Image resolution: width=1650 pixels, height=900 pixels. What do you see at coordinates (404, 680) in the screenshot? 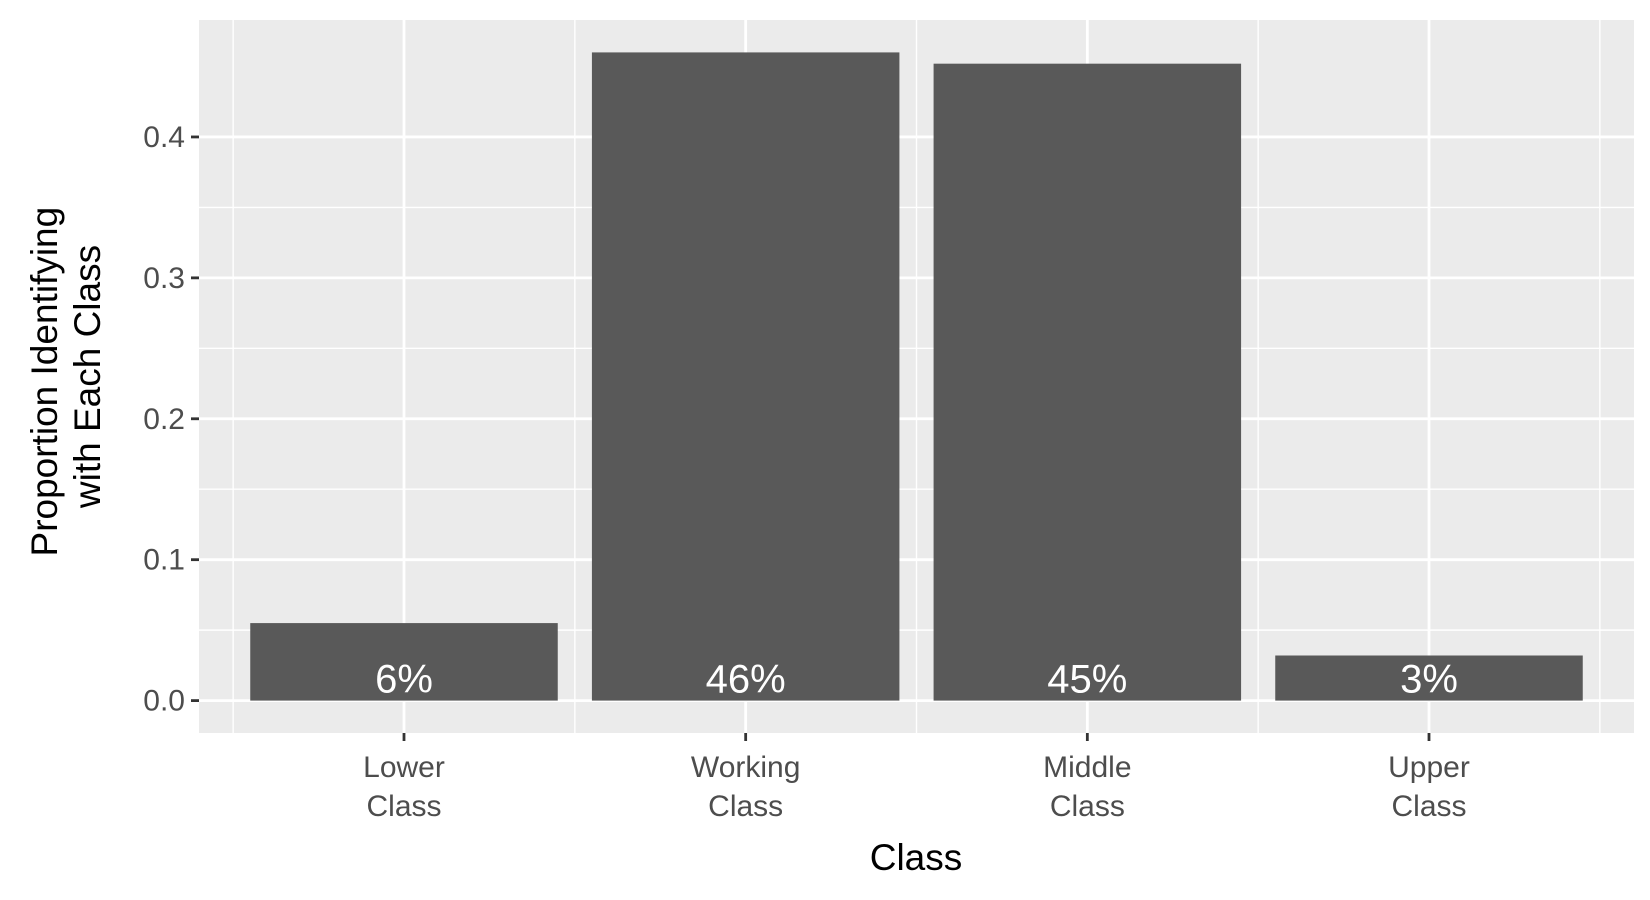
I see `bar-value-label: 6%` at bounding box center [404, 680].